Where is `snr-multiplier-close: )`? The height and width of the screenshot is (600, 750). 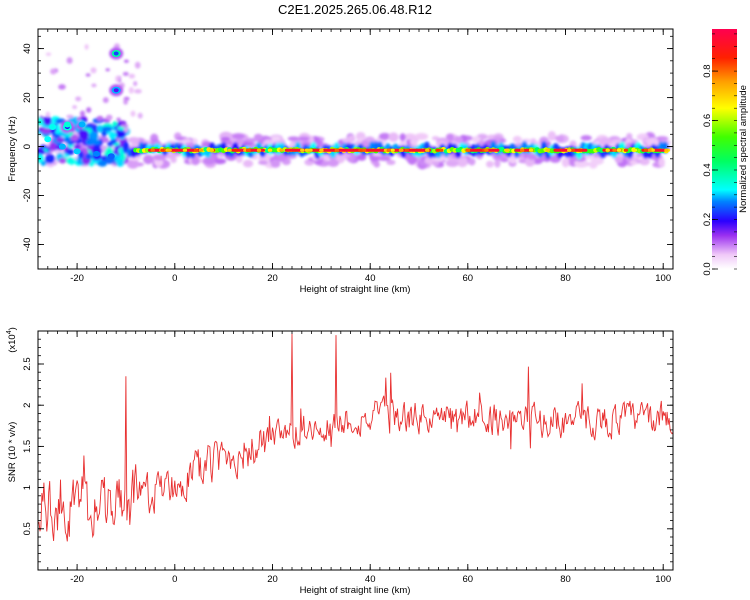
snr-multiplier-close: ) is located at coordinates (12, 328).